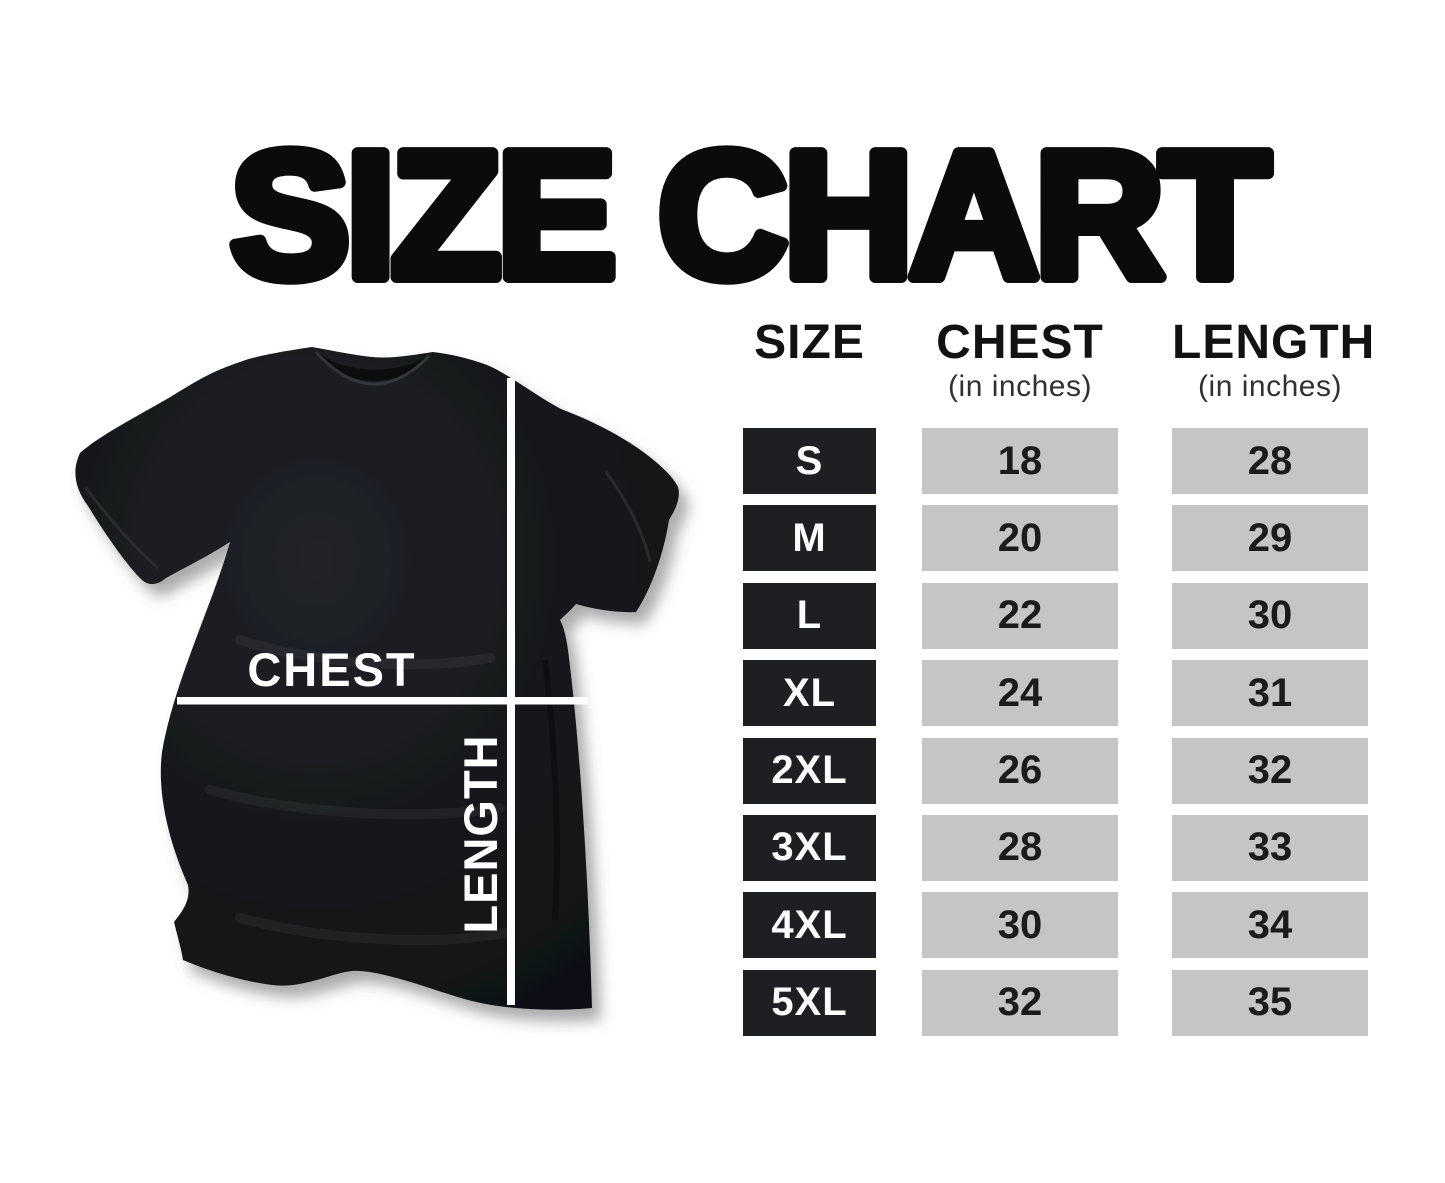 The width and height of the screenshot is (1445, 1183). What do you see at coordinates (809, 847) in the screenshot?
I see `size-cell: 3XL` at bounding box center [809, 847].